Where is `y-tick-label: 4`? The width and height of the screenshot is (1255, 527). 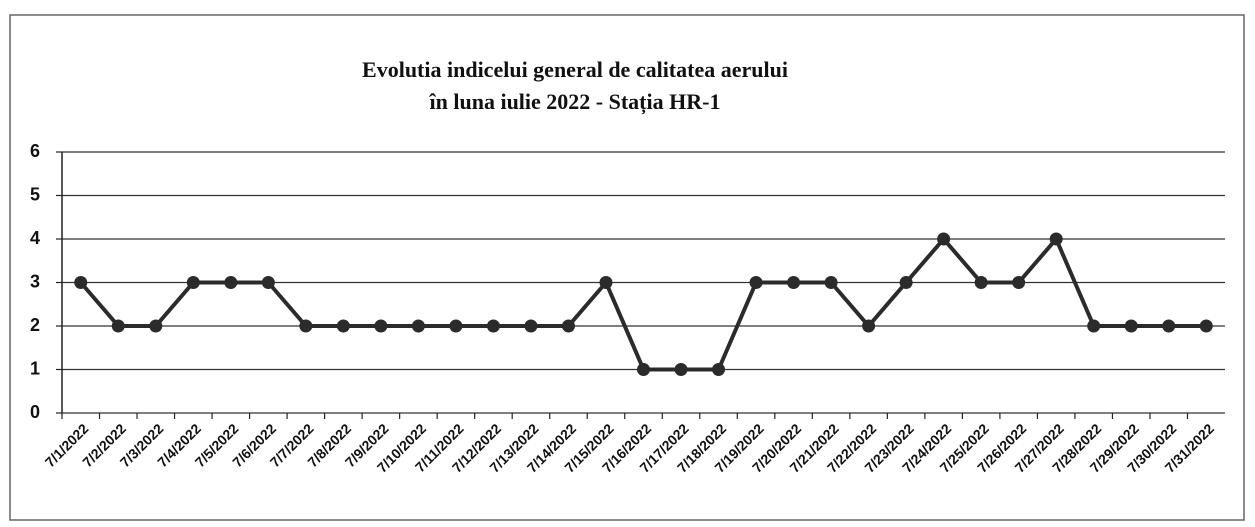 y-tick-label: 4 is located at coordinates (35, 238).